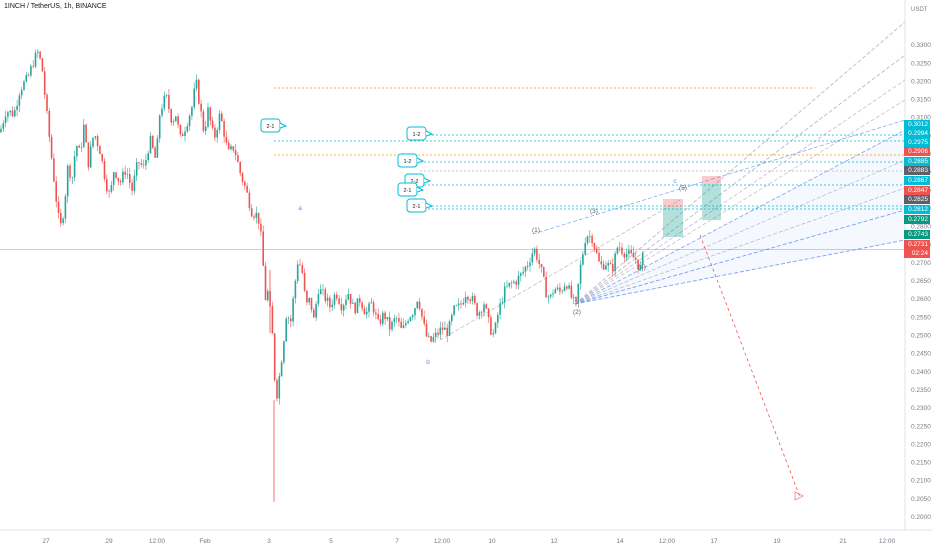  Describe the element at coordinates (799, 496) in the screenshot. I see `target-marker` at that location.